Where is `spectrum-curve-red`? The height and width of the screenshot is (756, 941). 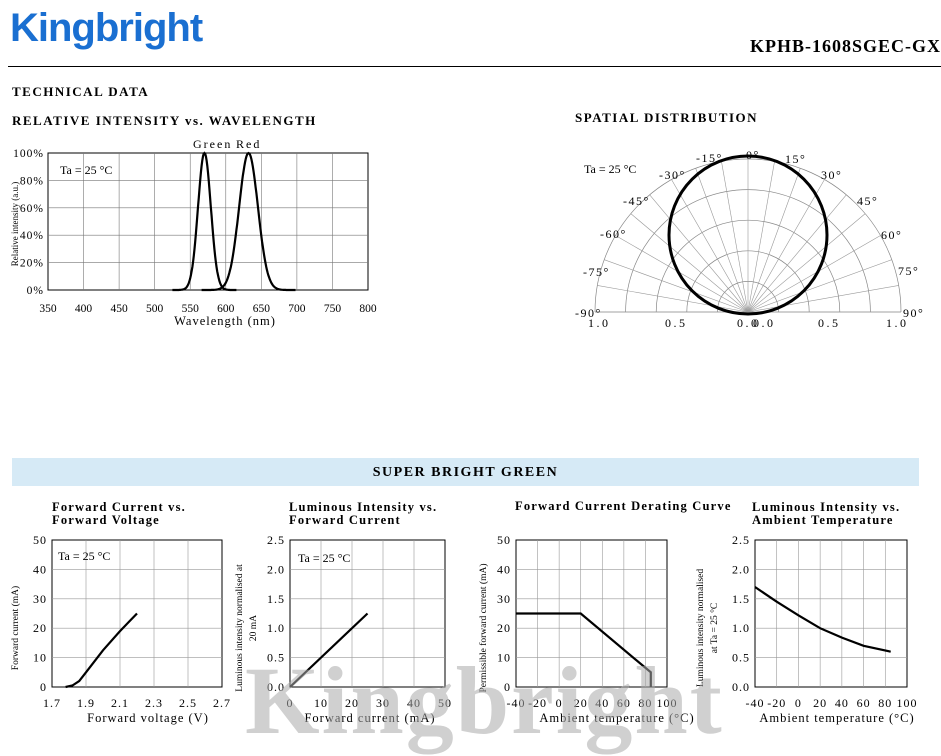
spectrum-curve-red is located at coordinates (248, 221).